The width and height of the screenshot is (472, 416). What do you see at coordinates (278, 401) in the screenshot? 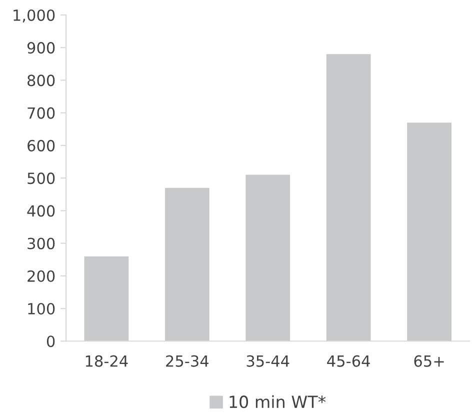
I see `legend-label: 10 min WT*` at bounding box center [278, 401].